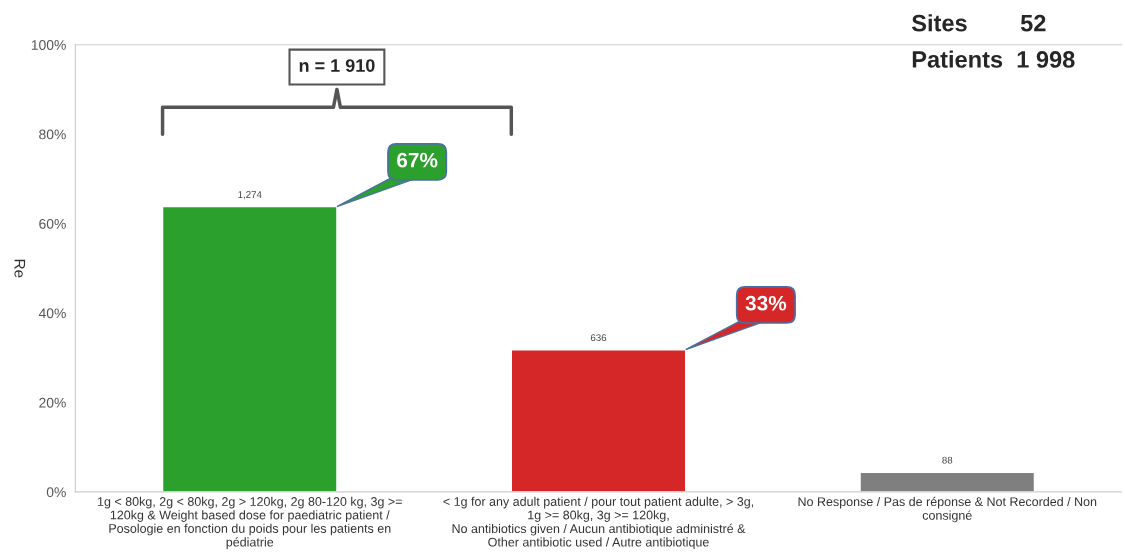 This screenshot has height=559, width=1125. Describe the element at coordinates (947, 509) in the screenshot. I see `x-tick-label: No Response / Pas de réponse & Not Recorded / Non consigné` at that location.